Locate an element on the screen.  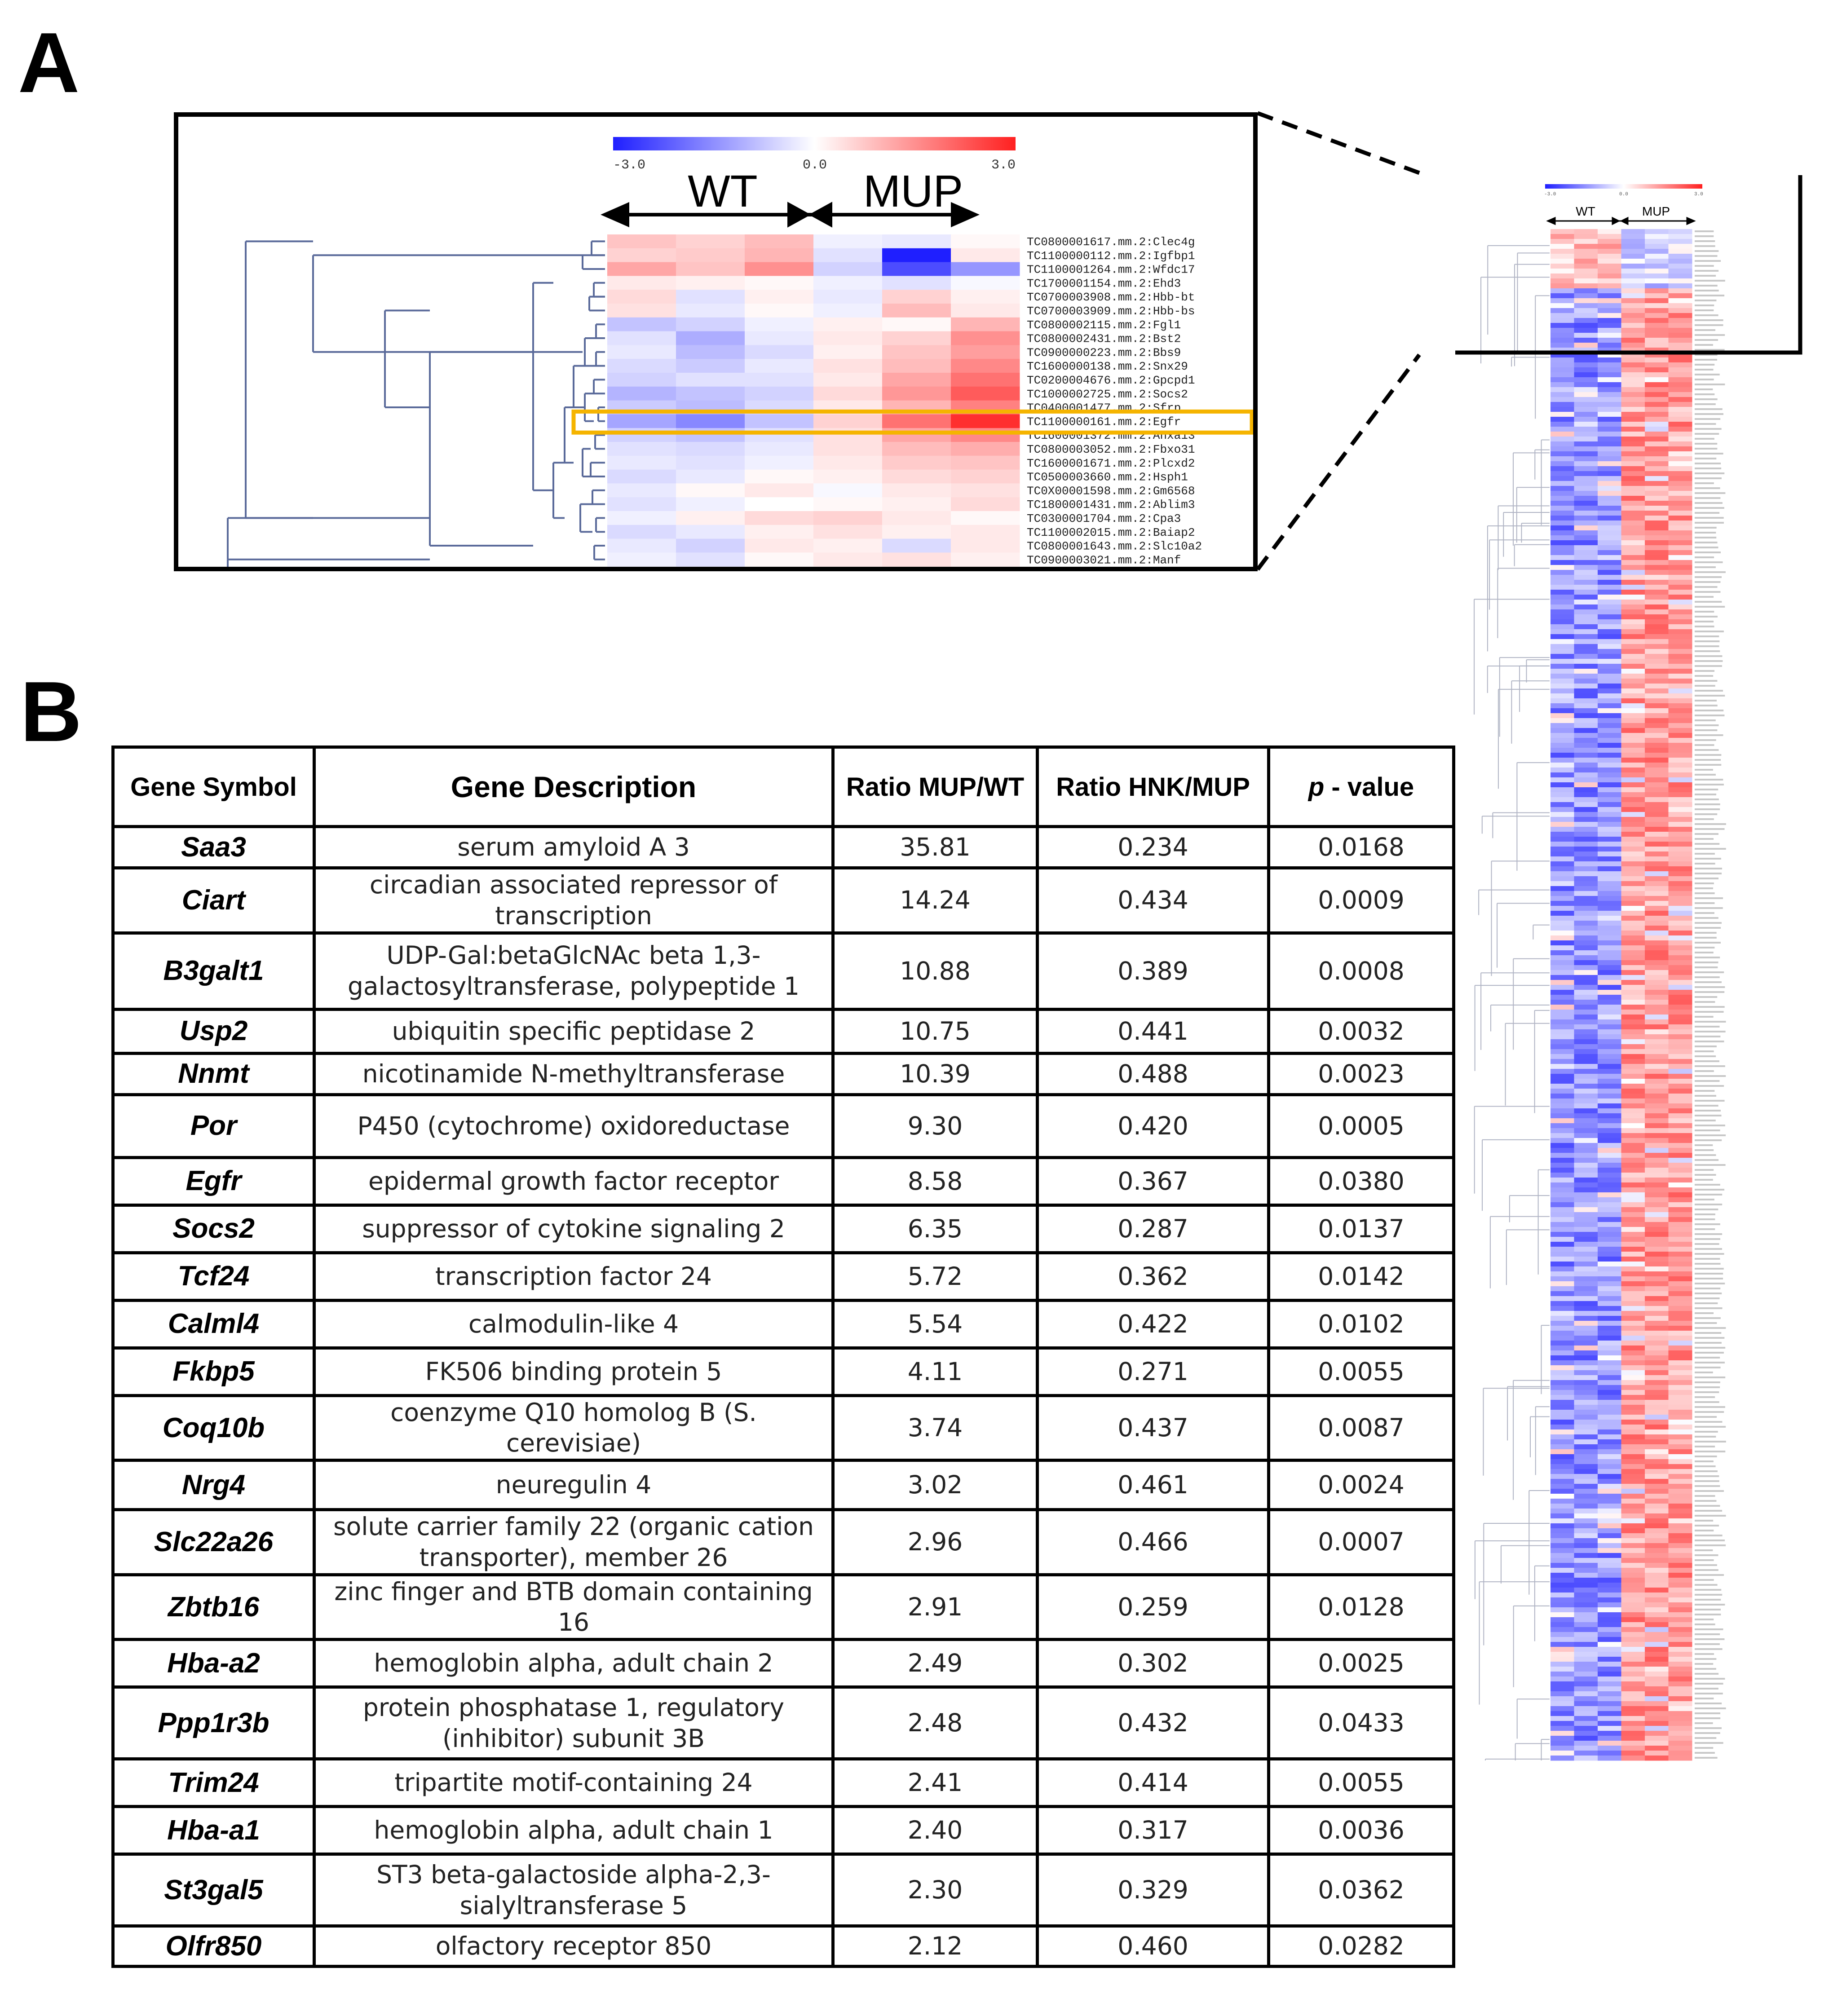
ratio-hnk-mup-cell: 0.362 is located at coordinates (1153, 1276).